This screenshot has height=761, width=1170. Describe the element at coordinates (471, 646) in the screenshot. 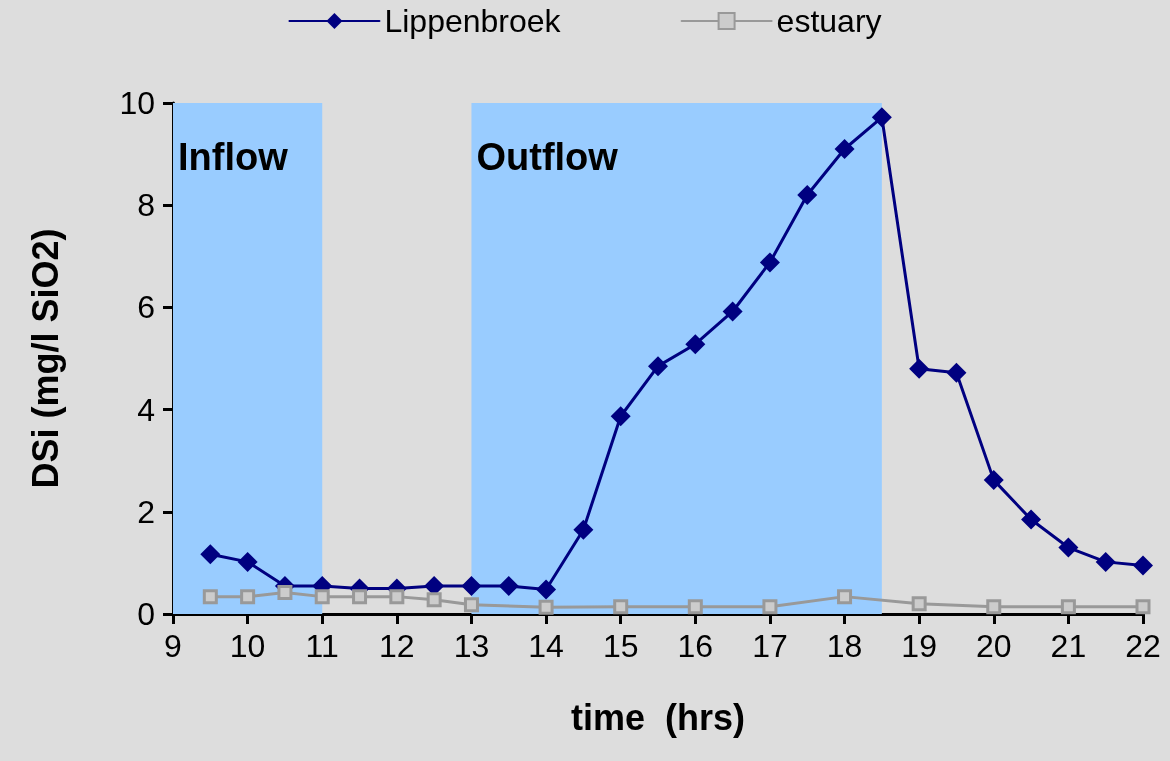

I see `x-tick-label: 13` at that location.